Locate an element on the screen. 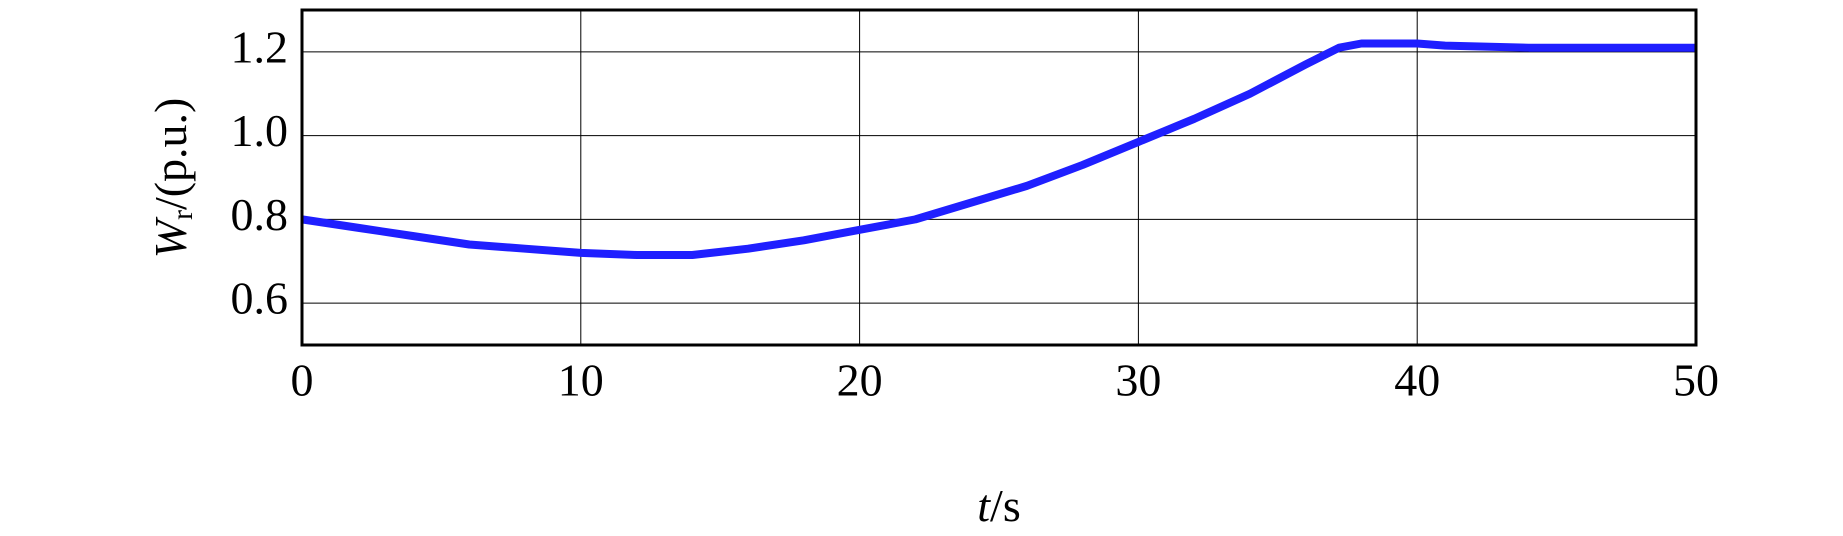 Image resolution: width=1843 pixels, height=536 pixels. x-axis-label: t/s is located at coordinates (998, 505).